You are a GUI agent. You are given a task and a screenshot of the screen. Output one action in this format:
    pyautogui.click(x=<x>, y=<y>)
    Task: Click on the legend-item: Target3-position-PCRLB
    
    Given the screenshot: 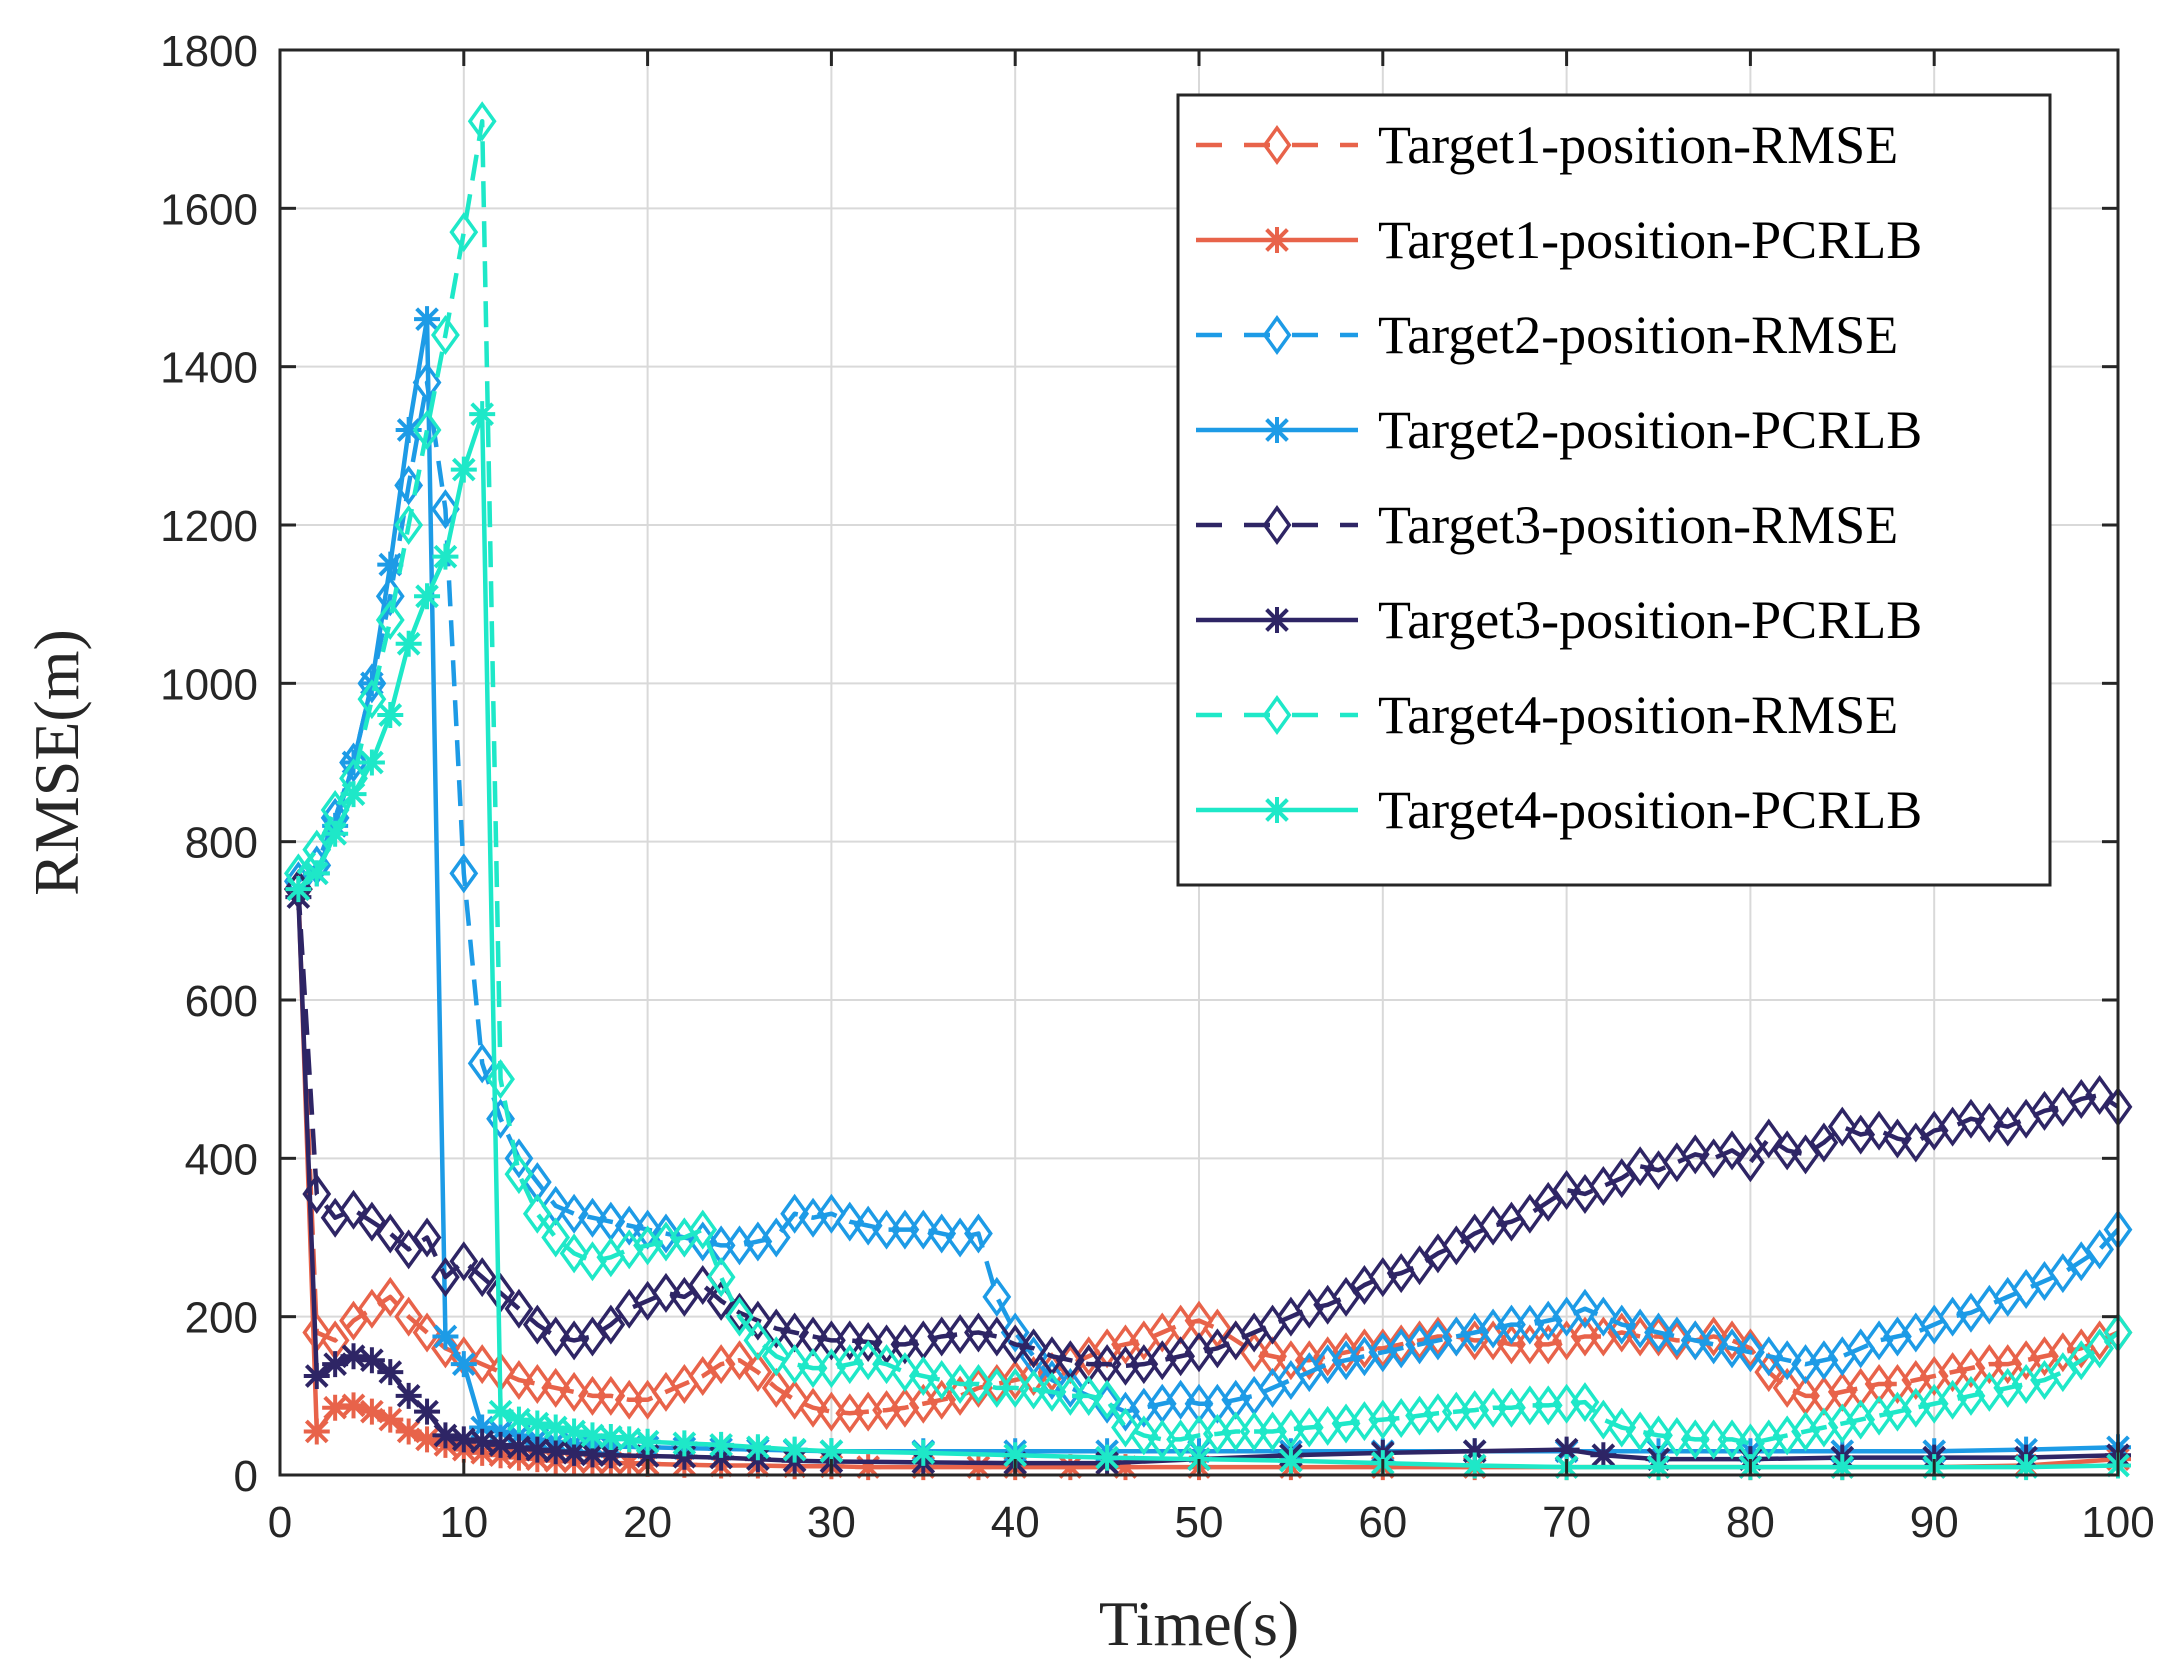 What is the action you would take?
    pyautogui.click(x=1559, y=620)
    